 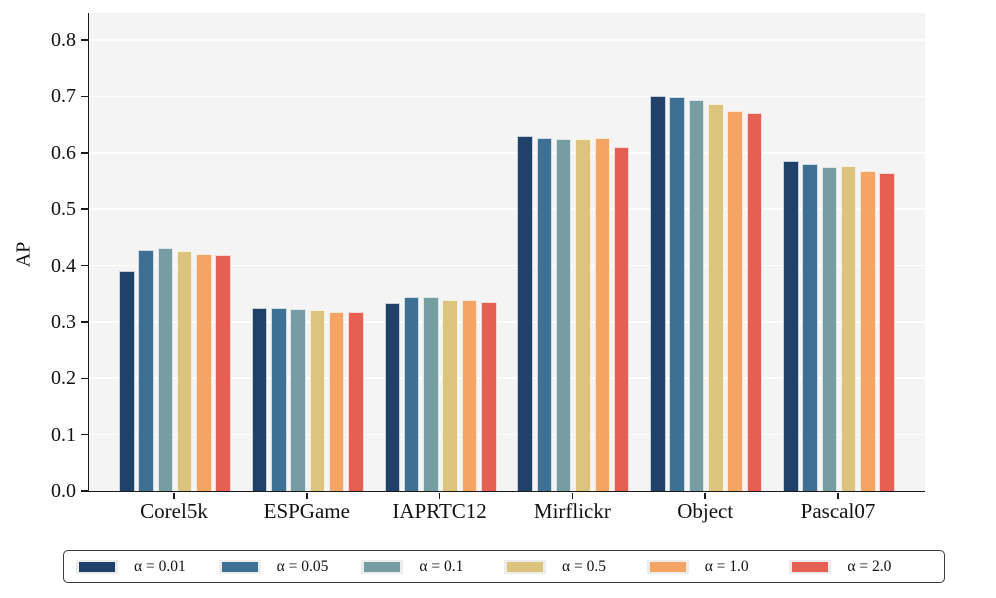 I want to click on y-tick-label: 0.5, so click(x=63, y=209).